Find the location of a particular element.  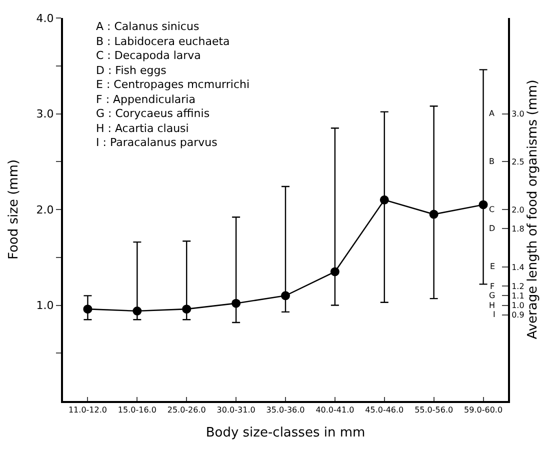

x-tick-label: 45.0-46.0 is located at coordinates (384, 410).